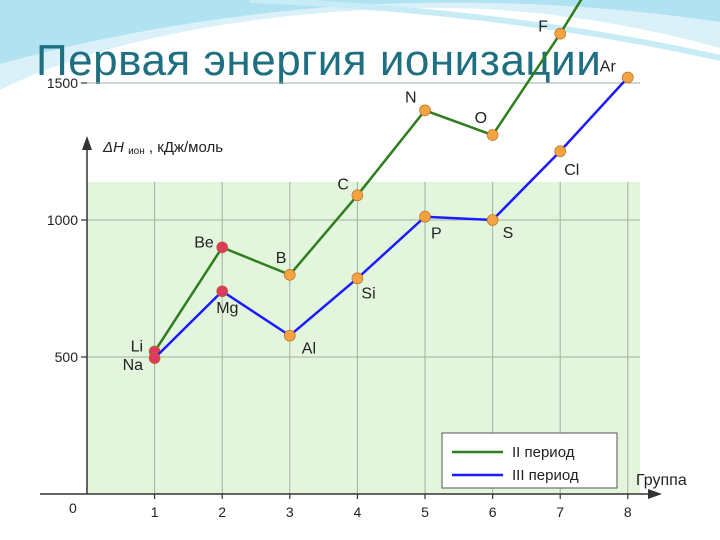  What do you see at coordinates (628, 512) in the screenshot?
I see `x-tick-label: 8` at bounding box center [628, 512].